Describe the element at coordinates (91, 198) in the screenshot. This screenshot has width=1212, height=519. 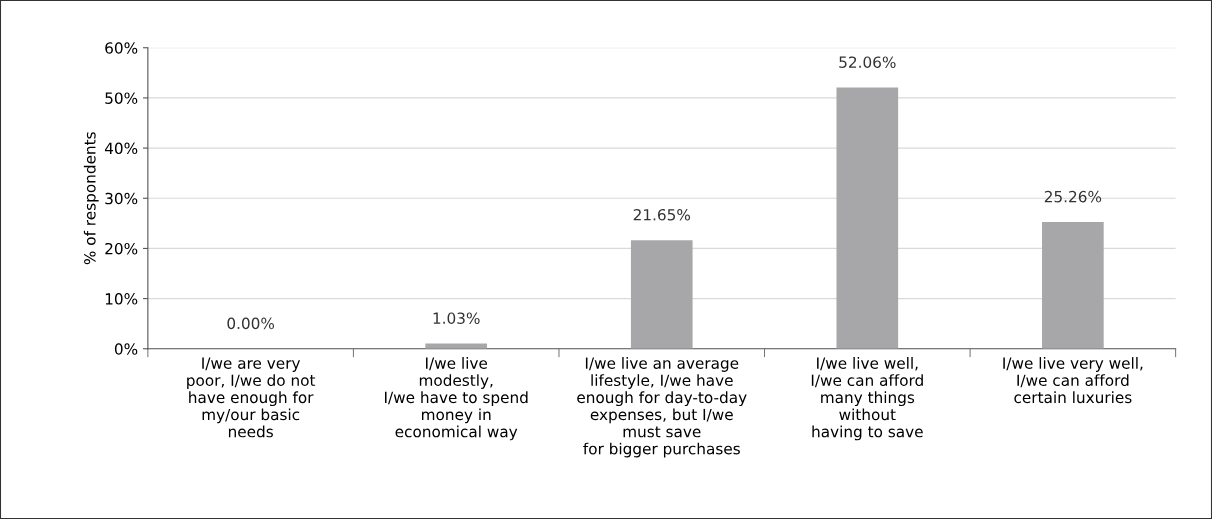
I see `y-axis-title: % of respondents` at that location.